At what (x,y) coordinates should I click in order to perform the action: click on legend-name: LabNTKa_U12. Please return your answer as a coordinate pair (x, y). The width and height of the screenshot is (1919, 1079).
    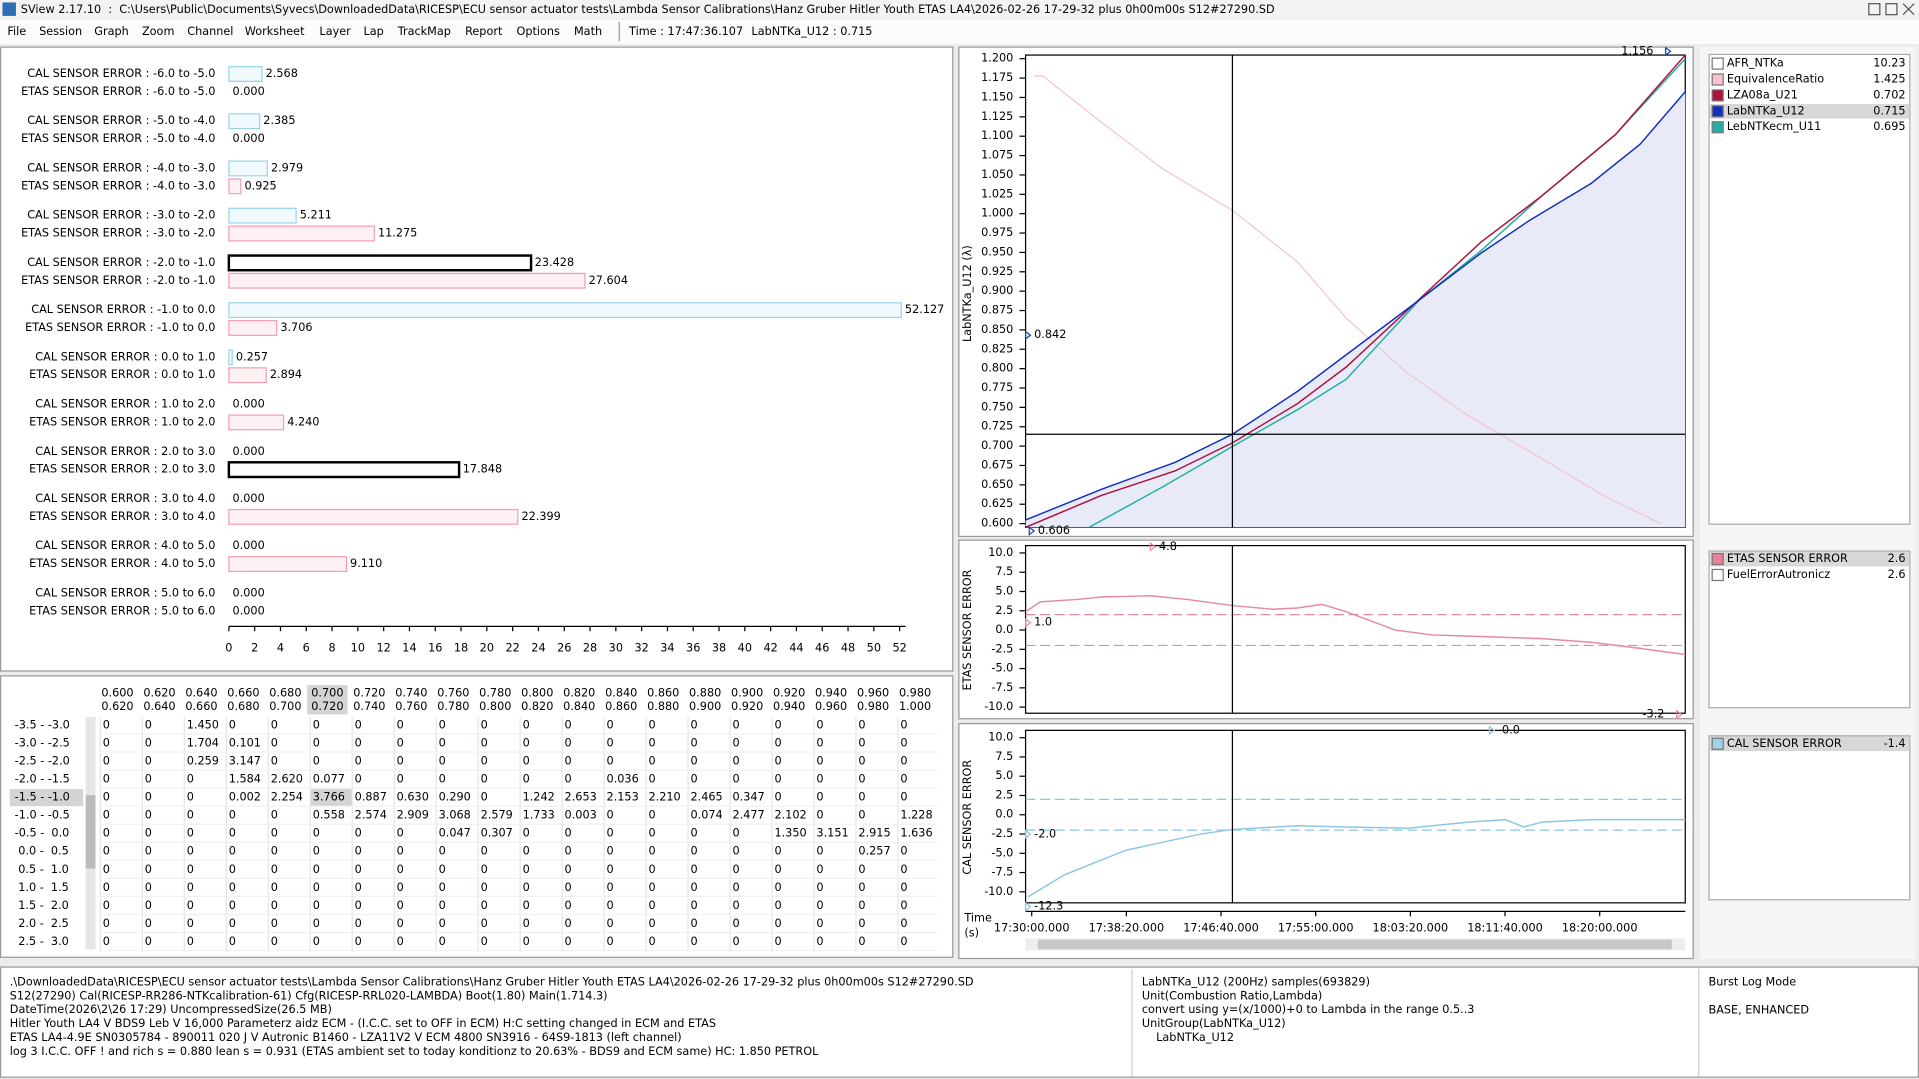
    Looking at the image, I should click on (1766, 110).